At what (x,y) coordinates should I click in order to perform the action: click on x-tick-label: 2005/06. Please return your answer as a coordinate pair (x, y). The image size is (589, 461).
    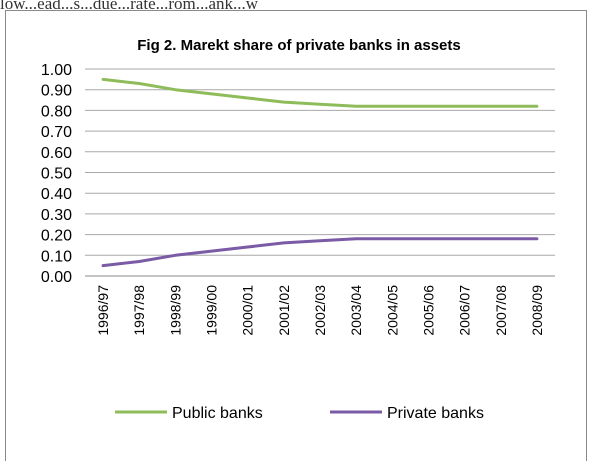
    Looking at the image, I should click on (428, 310).